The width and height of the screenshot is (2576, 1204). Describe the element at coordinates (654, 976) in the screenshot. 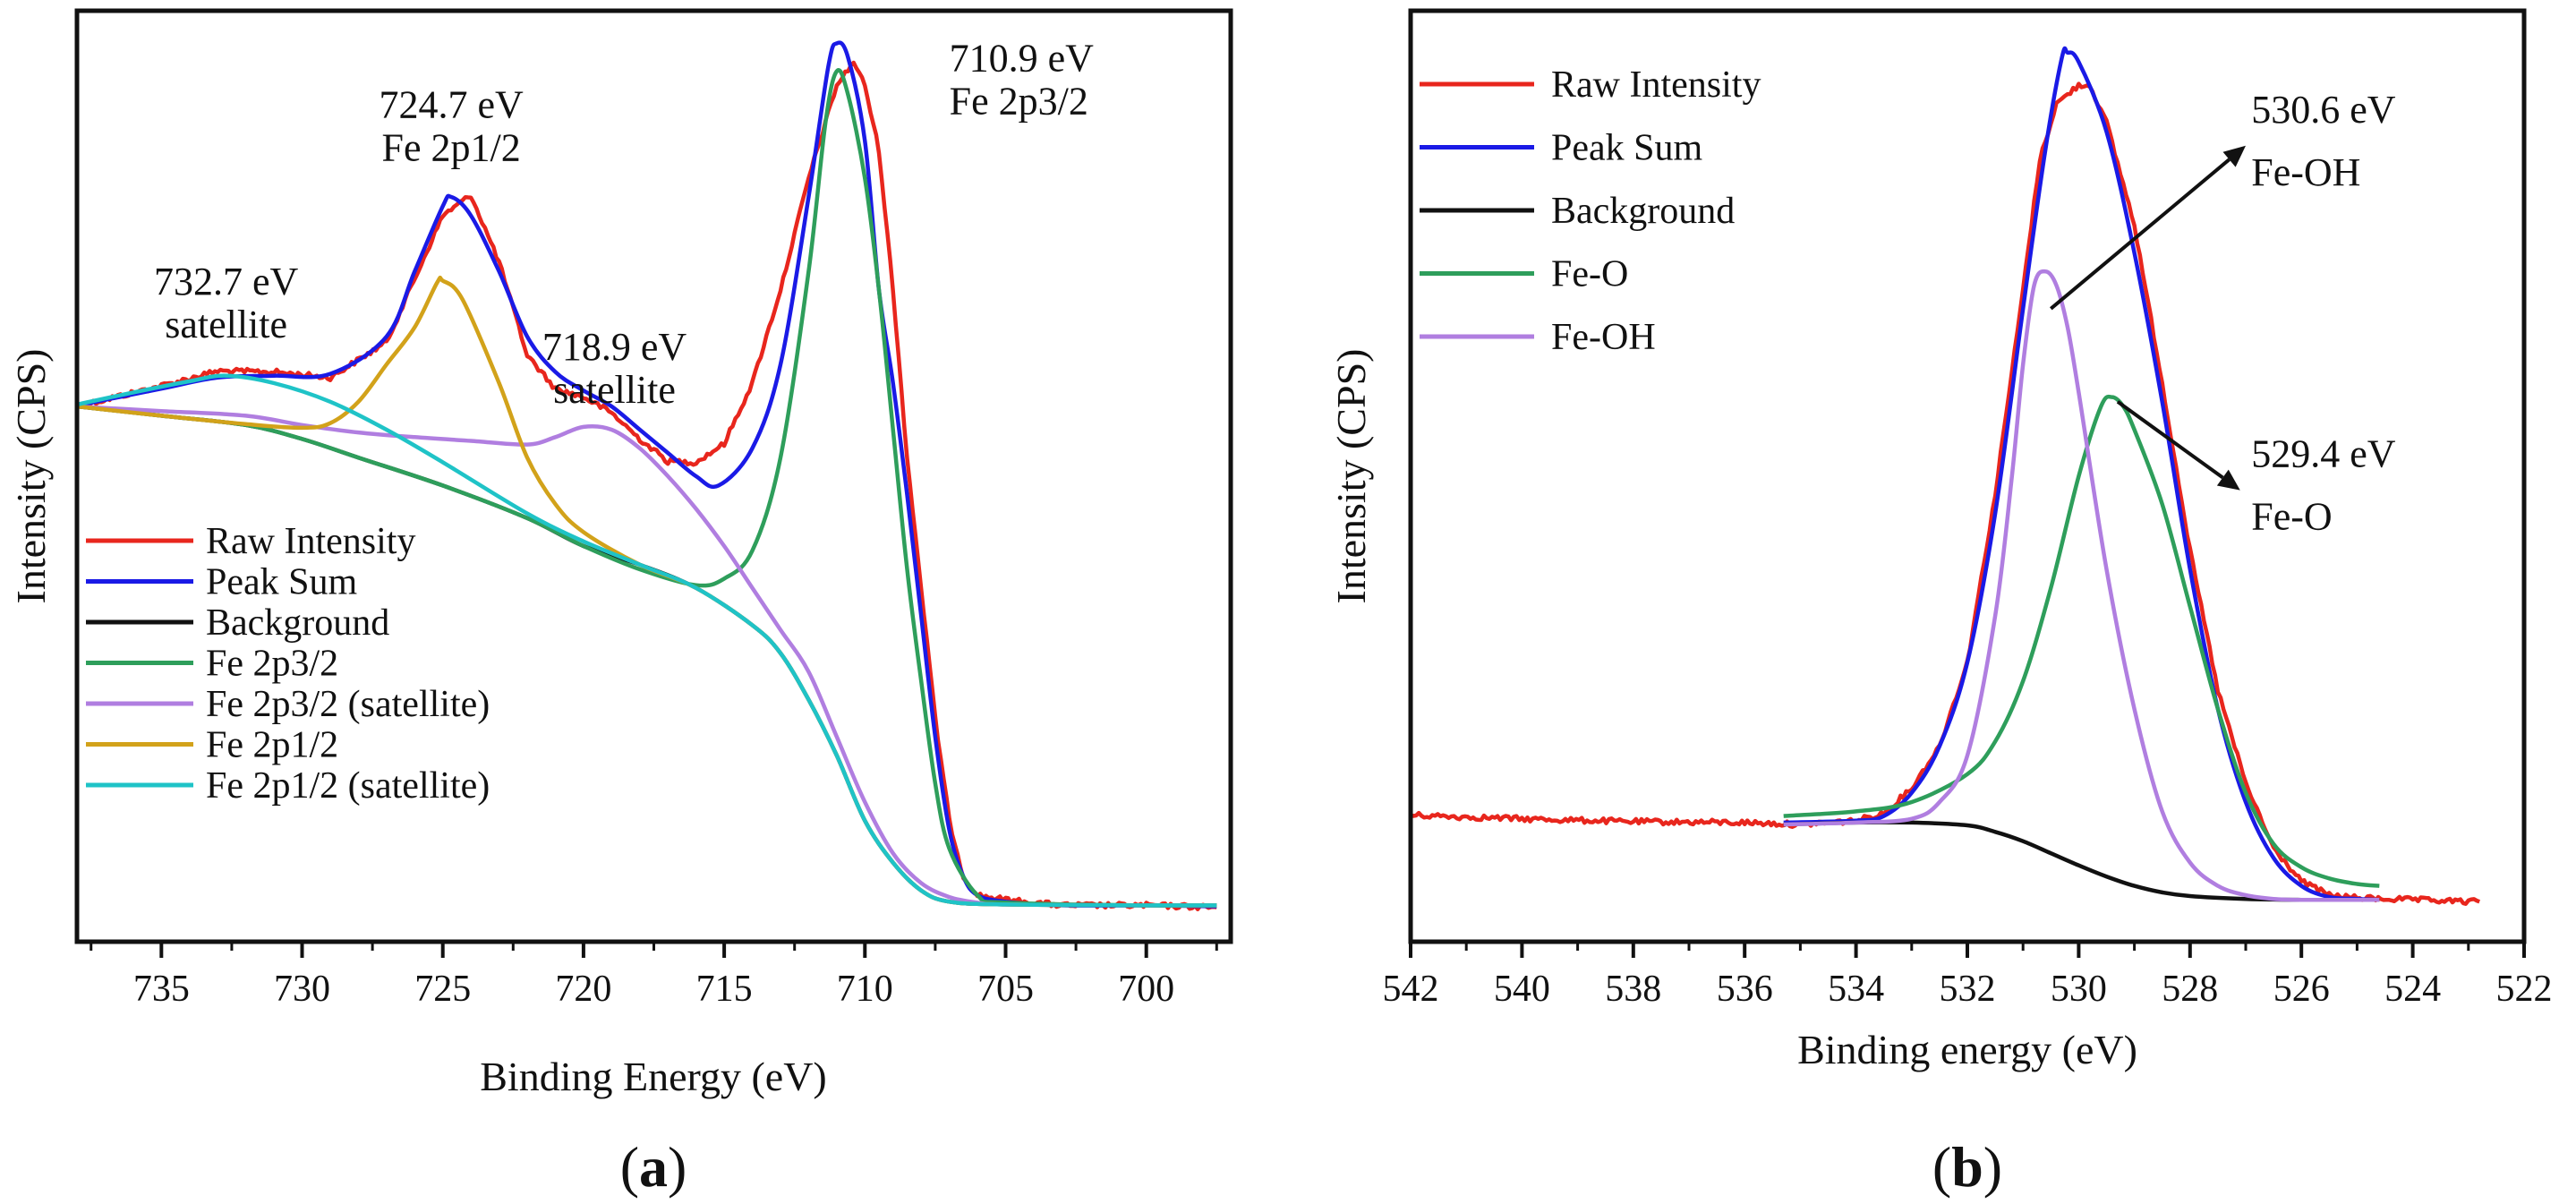

I see `panel-a-xticks: 735 730 725 720 715 710 705 700` at that location.